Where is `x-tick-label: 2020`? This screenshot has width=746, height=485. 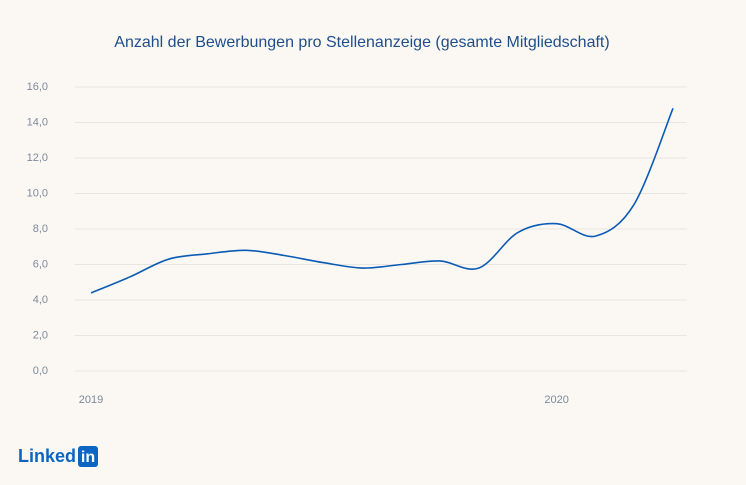
x-tick-label: 2020 is located at coordinates (556, 400).